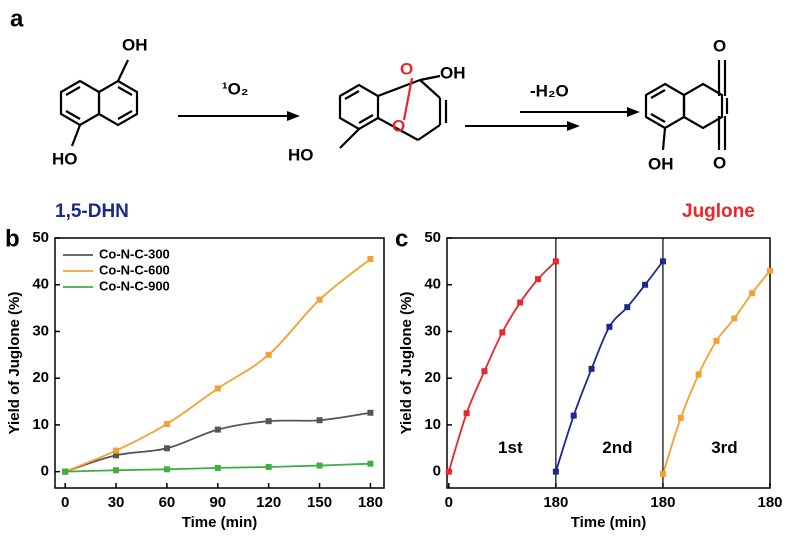  I want to click on legend-label: Co-N-C-900, so click(134, 285).